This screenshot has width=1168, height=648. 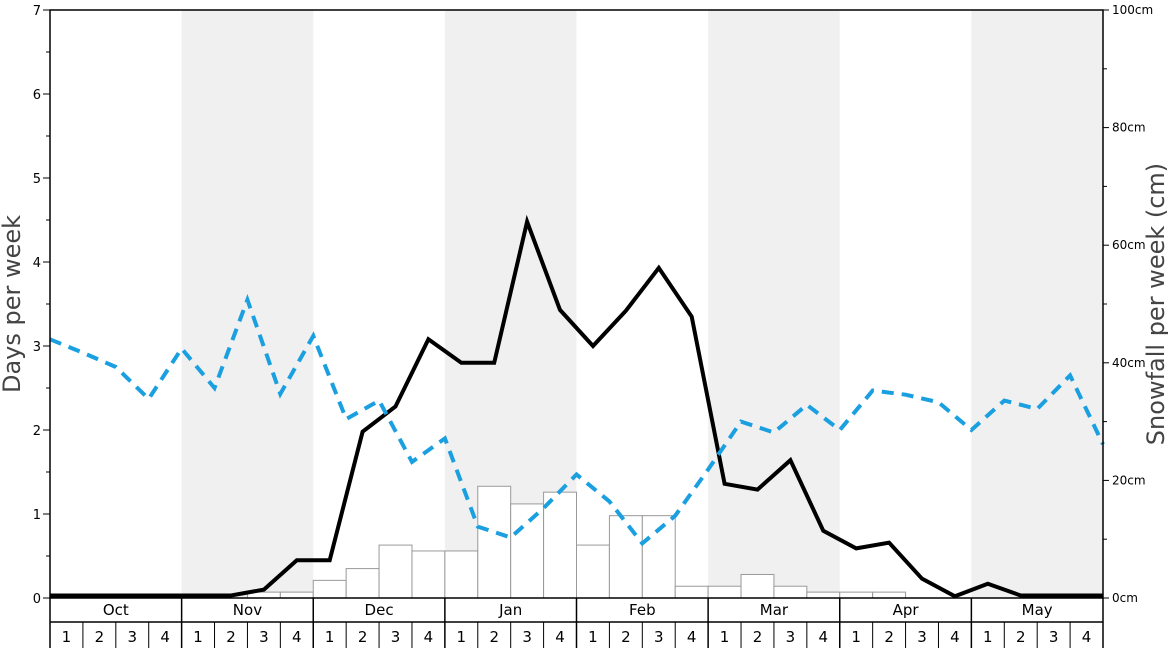 I want to click on right-tick-label: 80cm, so click(x=1129, y=128).